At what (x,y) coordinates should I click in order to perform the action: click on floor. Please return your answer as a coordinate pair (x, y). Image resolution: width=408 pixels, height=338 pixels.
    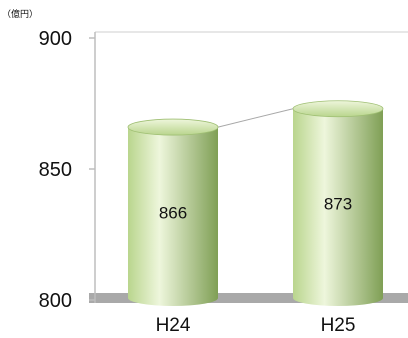
    Looking at the image, I should click on (248, 298).